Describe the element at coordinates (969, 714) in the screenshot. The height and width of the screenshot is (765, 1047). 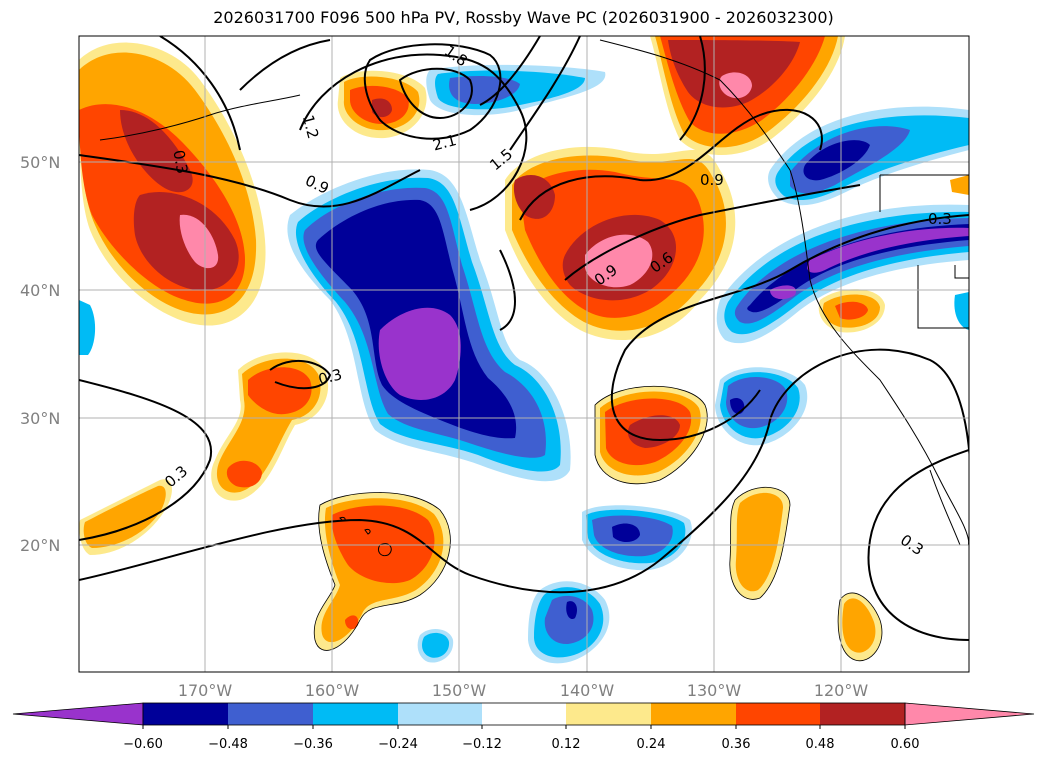
I see `colorbar-extend-max` at that location.